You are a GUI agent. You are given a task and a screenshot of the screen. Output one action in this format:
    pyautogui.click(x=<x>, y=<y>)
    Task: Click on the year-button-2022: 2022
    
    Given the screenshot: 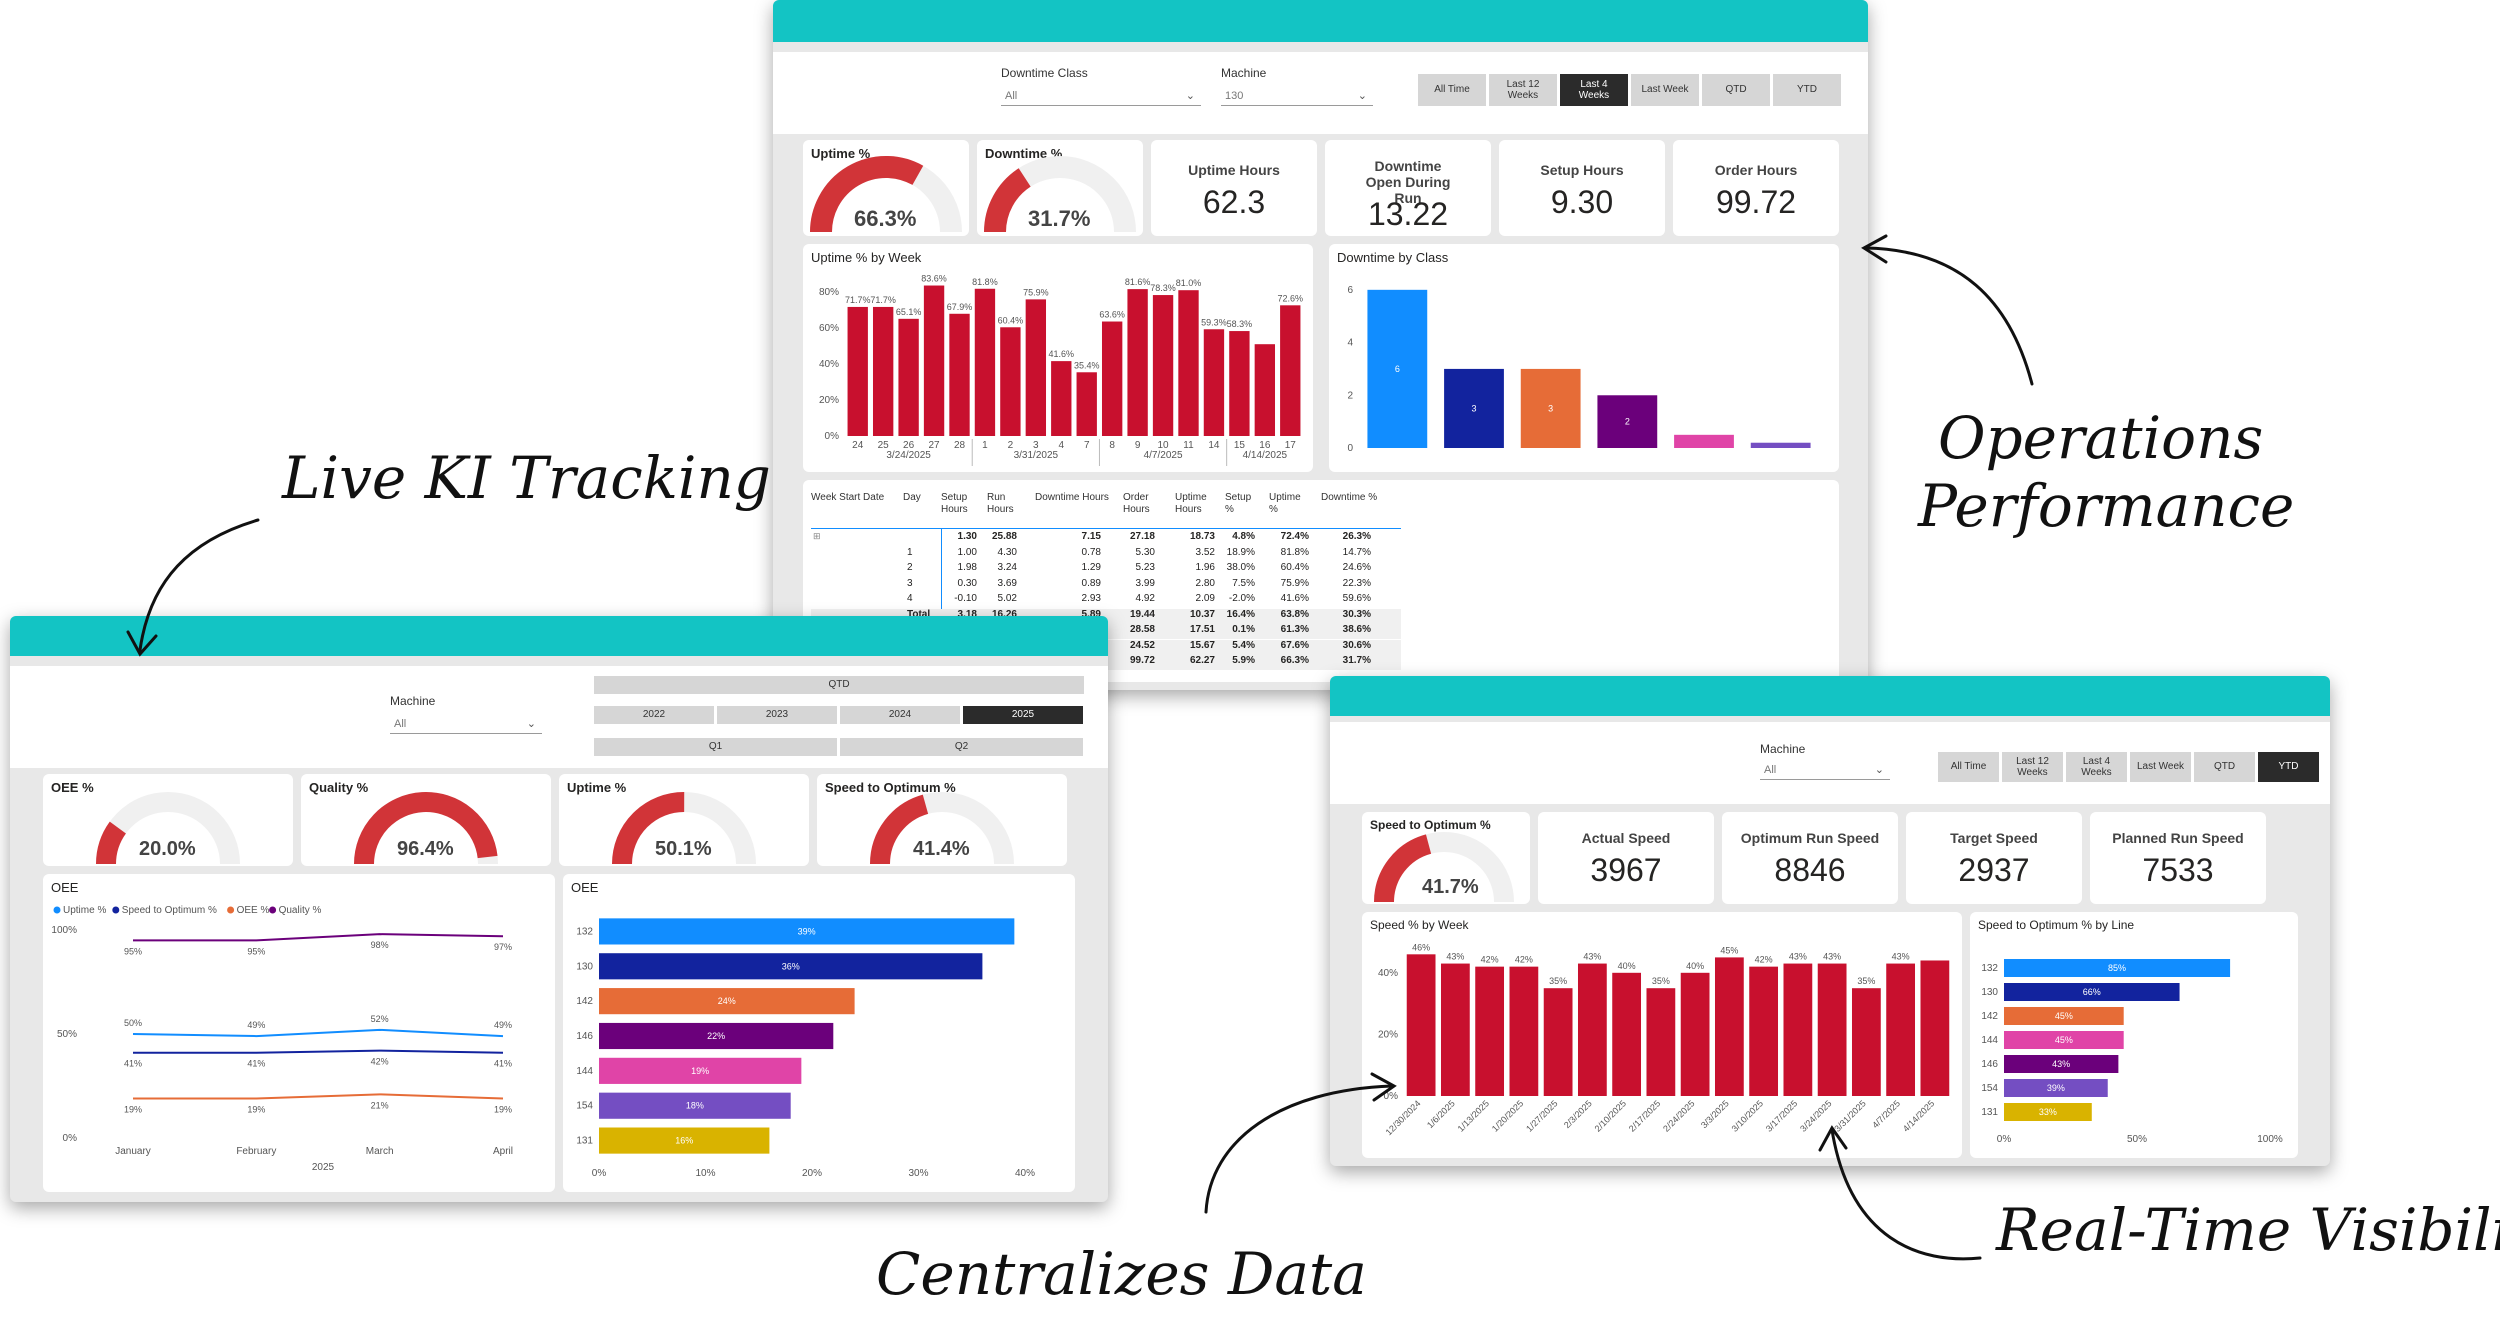 What is the action you would take?
    pyautogui.click(x=654, y=715)
    